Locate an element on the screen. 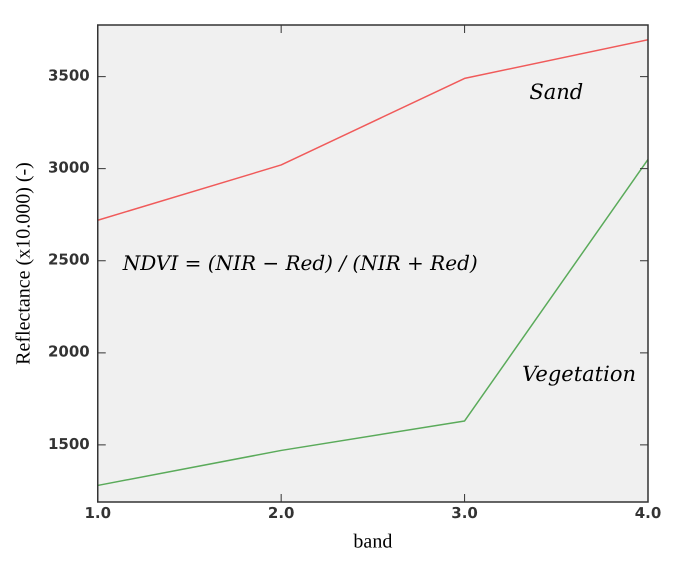 The width and height of the screenshot is (677, 566). y-tick-label: 3500 is located at coordinates (69, 75).